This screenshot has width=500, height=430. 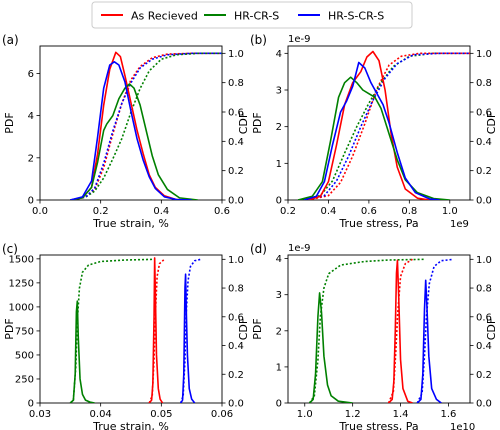 What do you see at coordinates (222, 414) in the screenshot?
I see `x-tick-label: 0.06` at bounding box center [222, 414].